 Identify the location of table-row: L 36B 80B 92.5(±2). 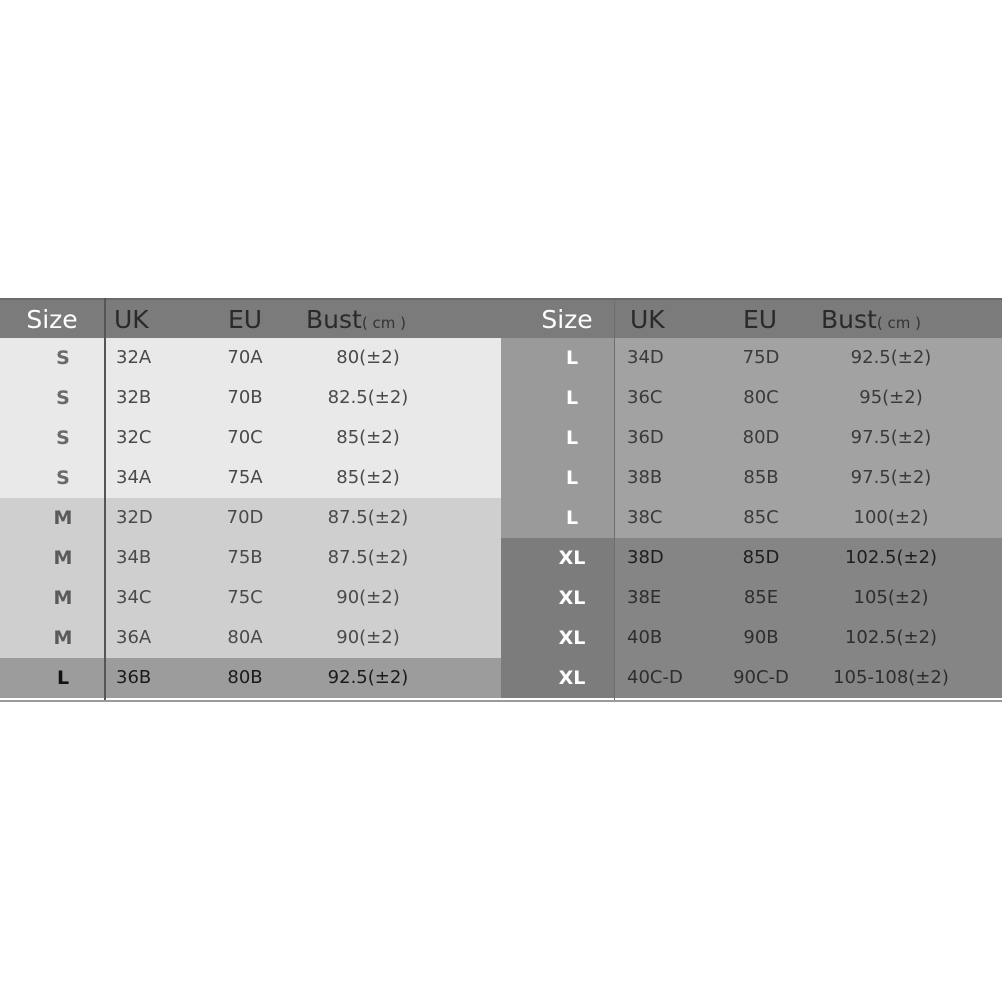
(250, 678).